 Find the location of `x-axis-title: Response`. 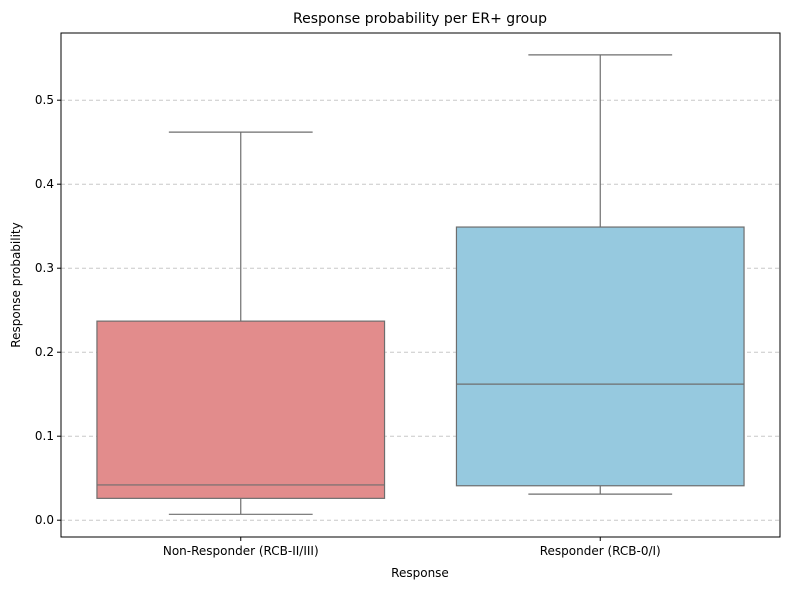

x-axis-title: Response is located at coordinates (420, 573).